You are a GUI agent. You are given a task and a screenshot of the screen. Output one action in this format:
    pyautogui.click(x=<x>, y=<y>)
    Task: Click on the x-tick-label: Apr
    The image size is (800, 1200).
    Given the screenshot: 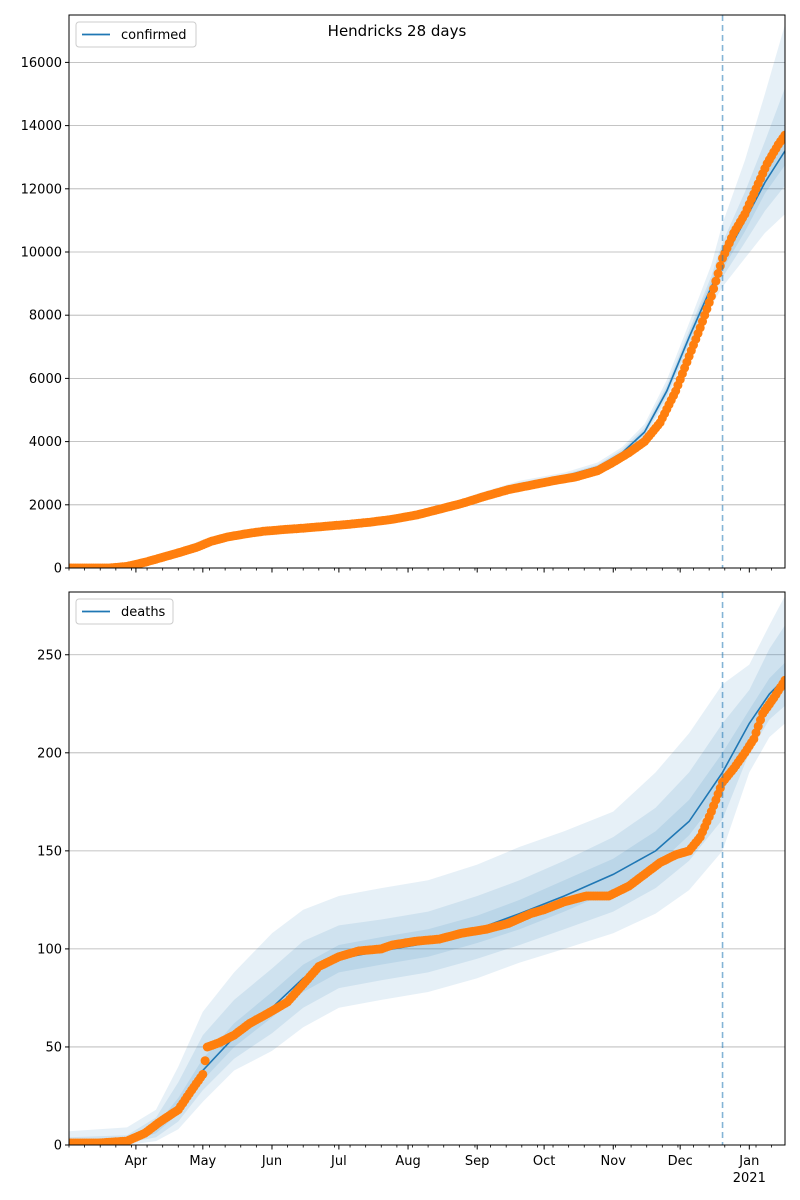 What is the action you would take?
    pyautogui.click(x=136, y=1161)
    